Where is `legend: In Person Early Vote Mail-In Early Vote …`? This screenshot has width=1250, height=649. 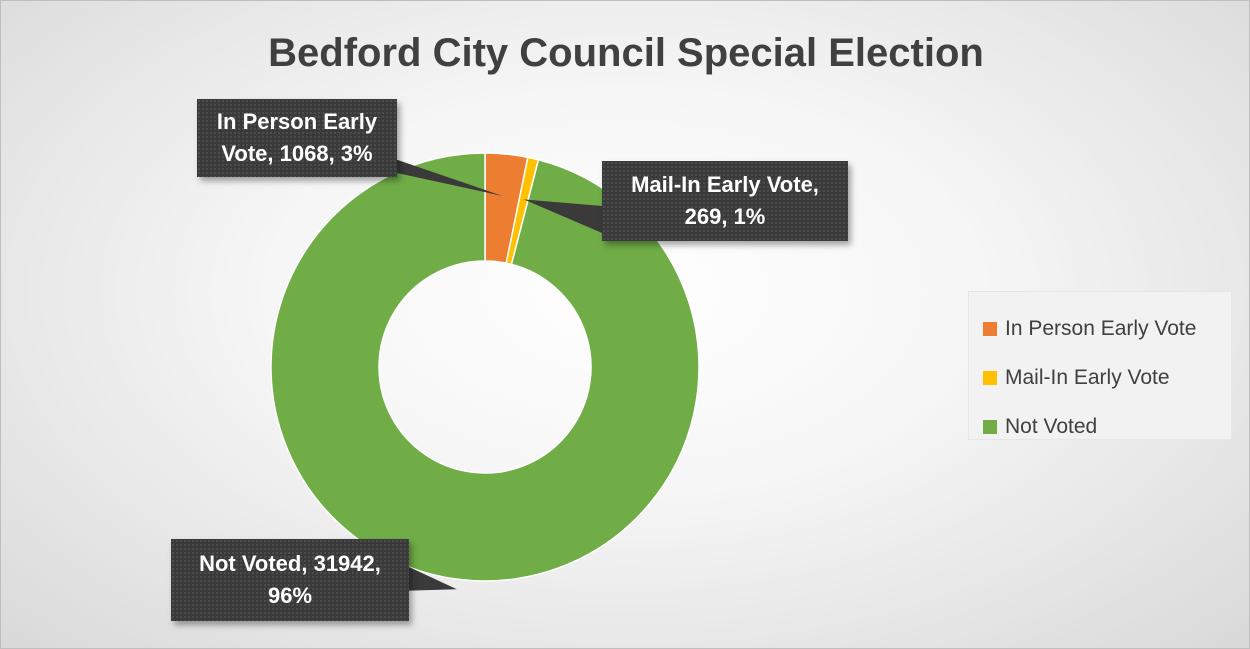 legend: In Person Early Vote Mail-In Early Vote … is located at coordinates (1100, 365).